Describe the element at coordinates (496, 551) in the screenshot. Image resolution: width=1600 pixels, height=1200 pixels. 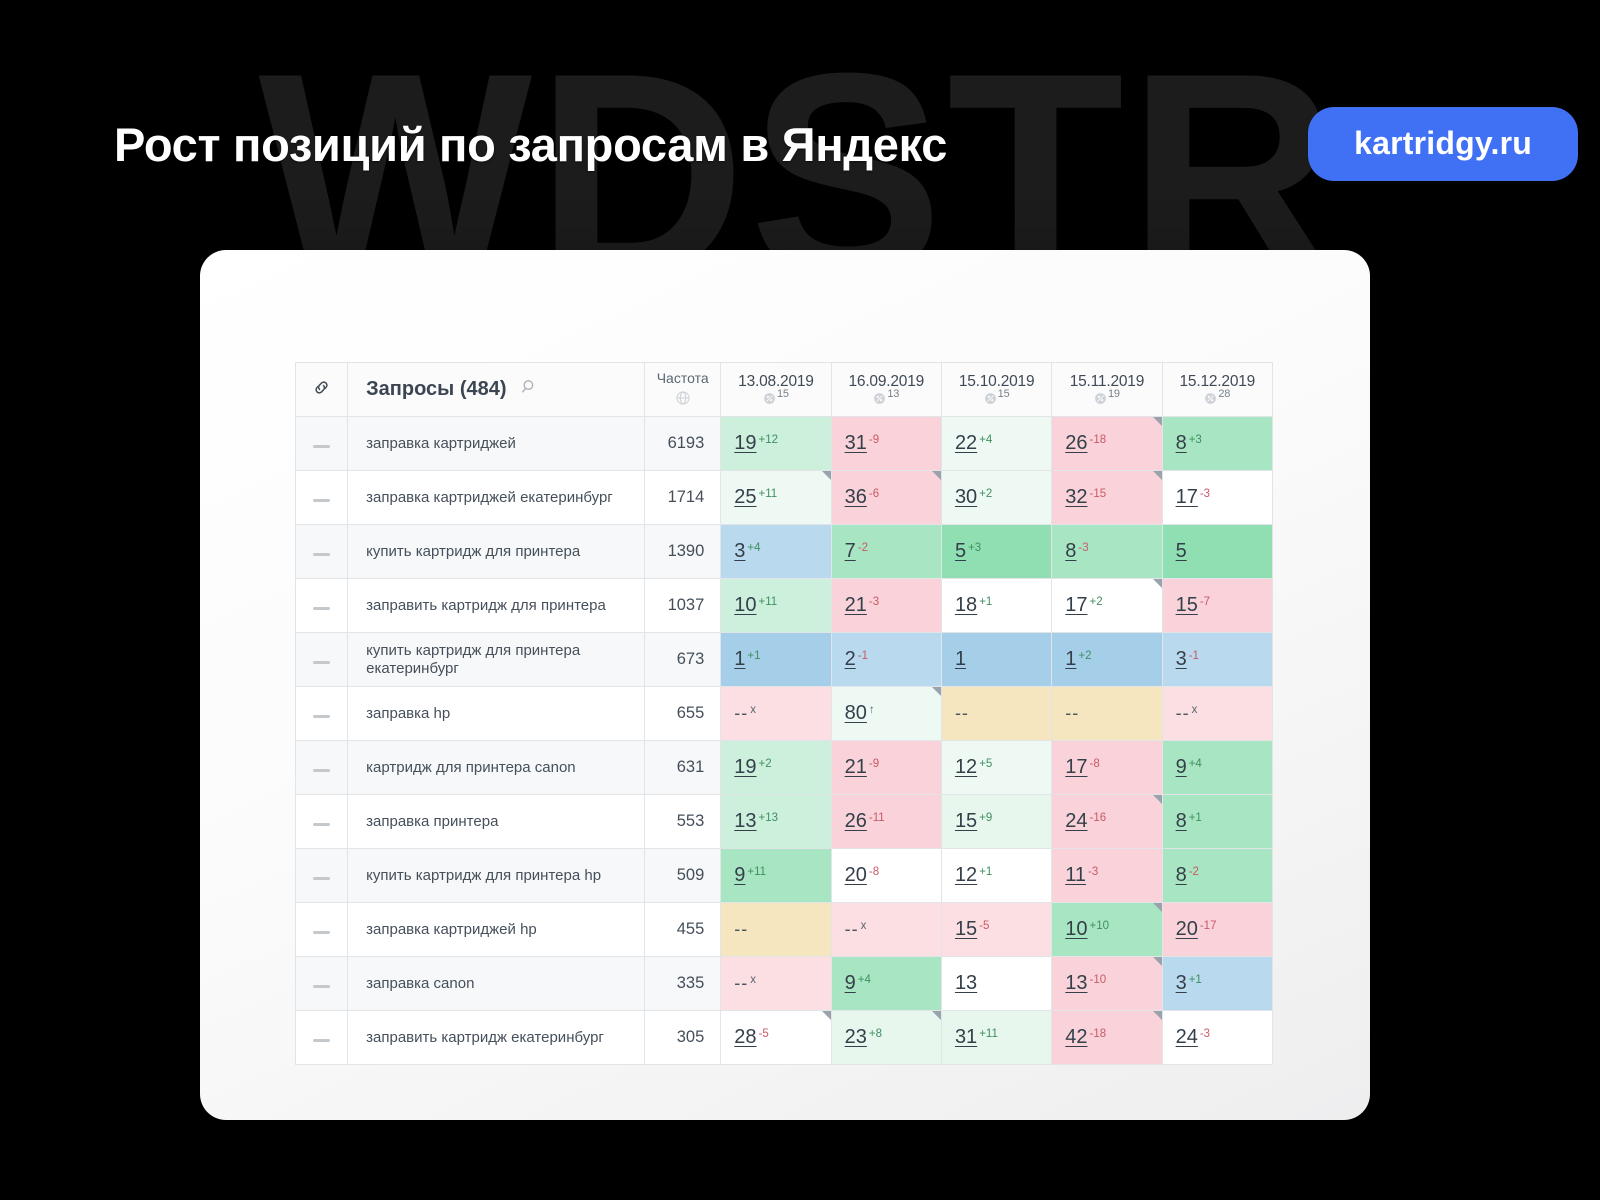
I see `query-label: купить картридж для принтера` at that location.